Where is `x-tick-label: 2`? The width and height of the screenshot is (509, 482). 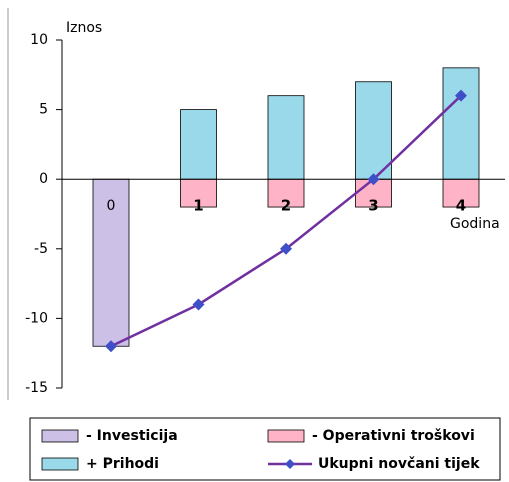
x-tick-label: 2 is located at coordinates (286, 206).